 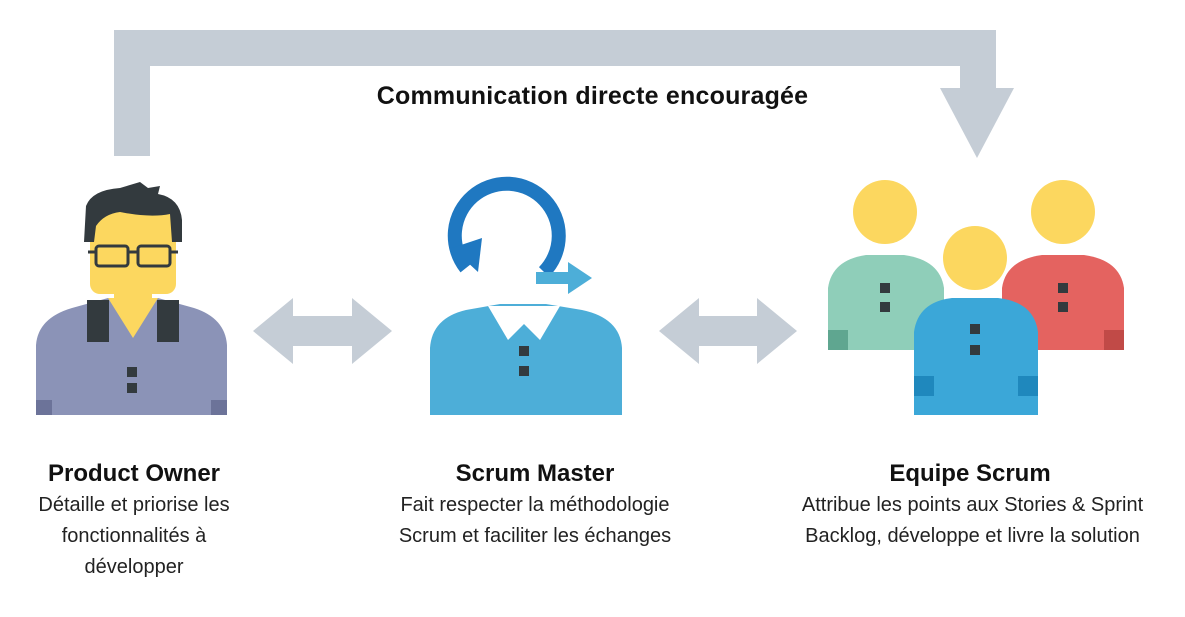 What do you see at coordinates (526, 295) in the screenshot?
I see `scrum-master-icon` at bounding box center [526, 295].